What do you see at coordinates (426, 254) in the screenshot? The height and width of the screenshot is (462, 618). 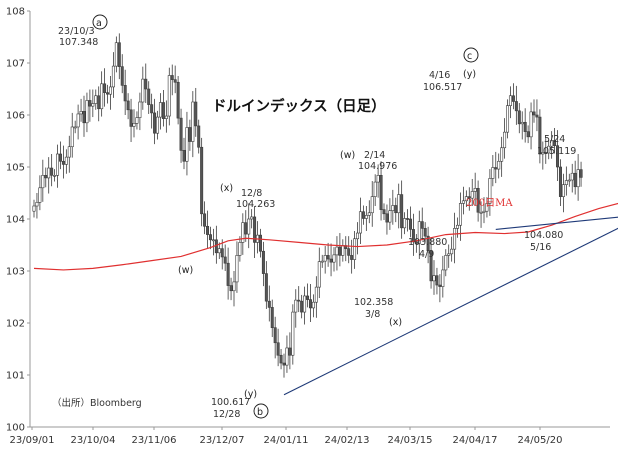 I see `p49-date: 4/9` at bounding box center [426, 254].